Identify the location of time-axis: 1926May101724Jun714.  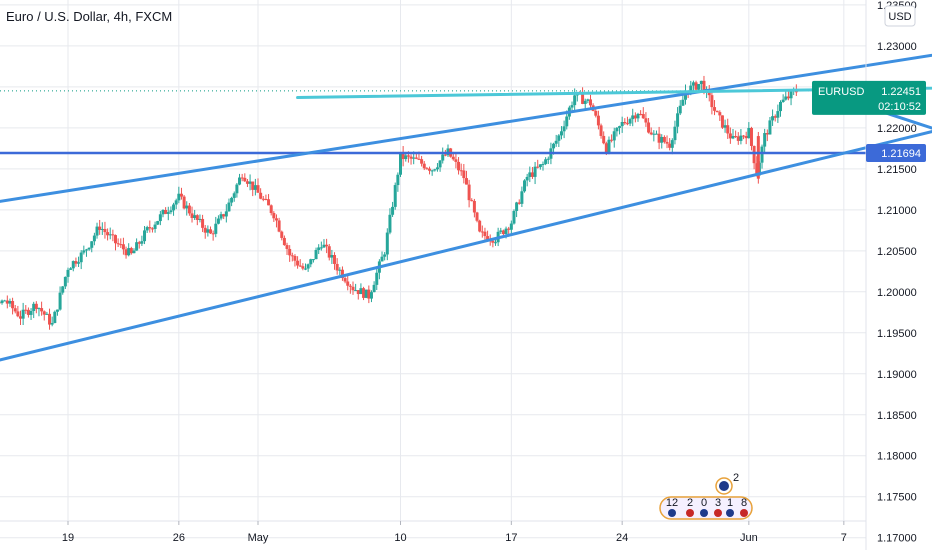
(497, 532).